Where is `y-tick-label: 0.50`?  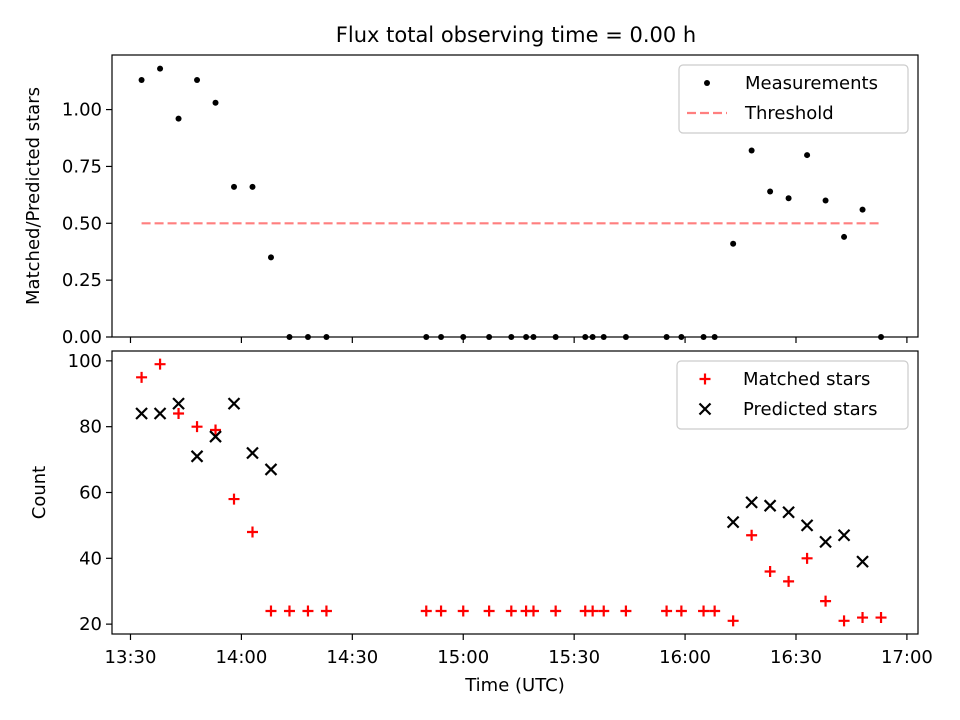
y-tick-label: 0.50 is located at coordinates (82, 223).